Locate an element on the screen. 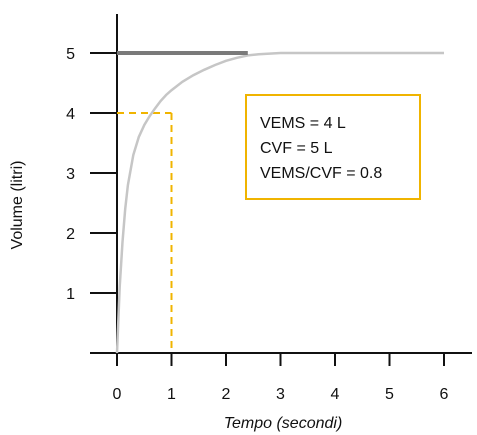 The width and height of the screenshot is (477, 435). x-tick-label: 2 is located at coordinates (226, 394).